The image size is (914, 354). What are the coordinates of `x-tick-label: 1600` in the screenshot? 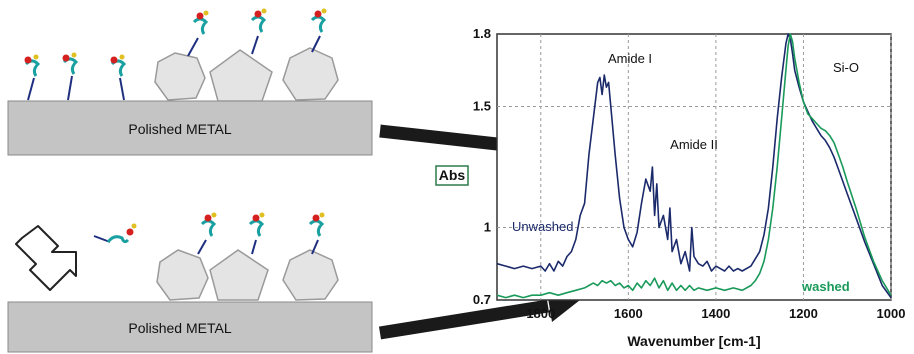 It's located at (628, 313).